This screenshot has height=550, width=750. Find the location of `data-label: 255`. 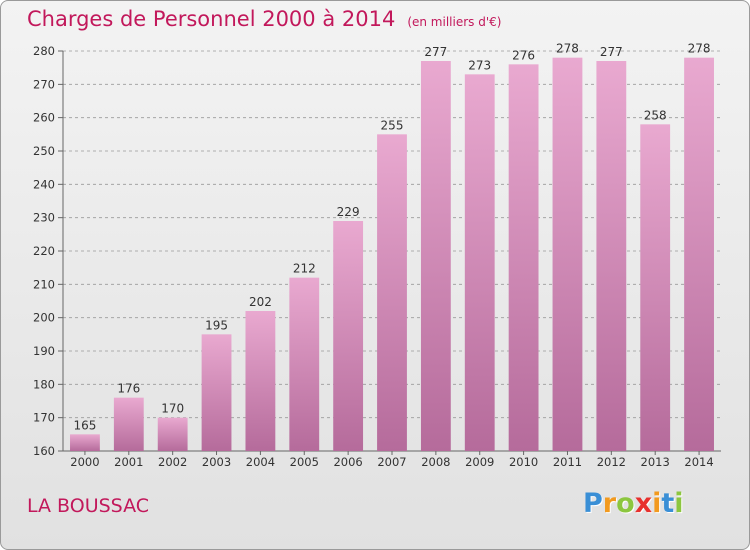

data-label: 255 is located at coordinates (392, 125).